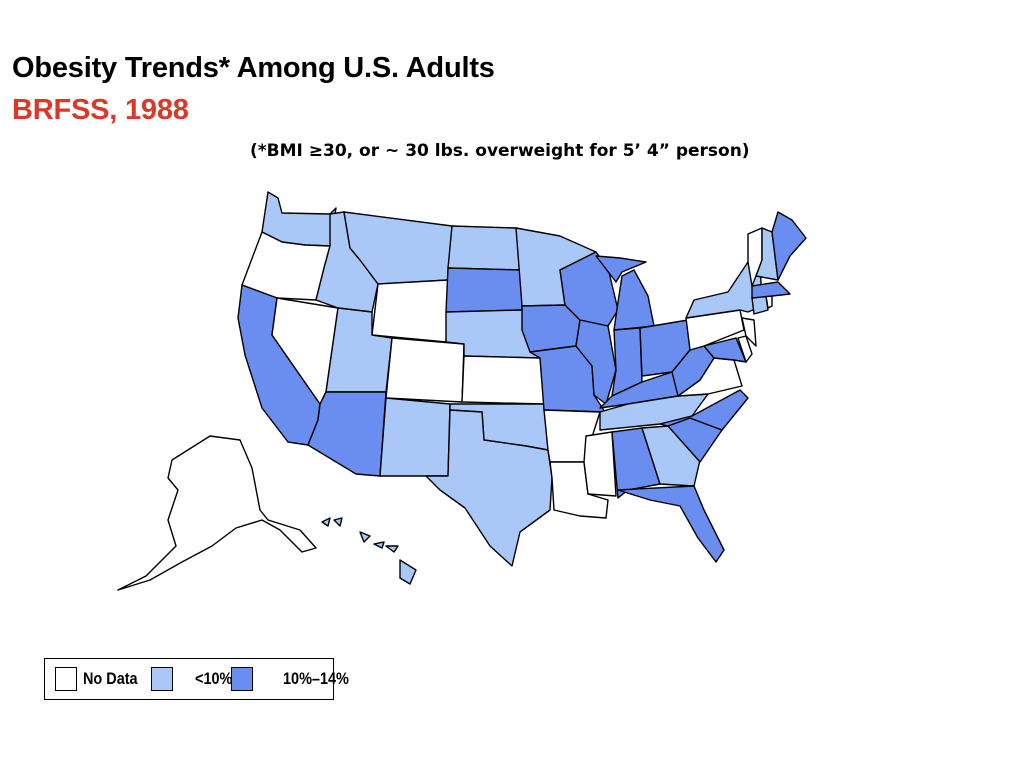 The image size is (1024, 768). I want to click on legend-label-no-data: No Data, so click(110, 678).